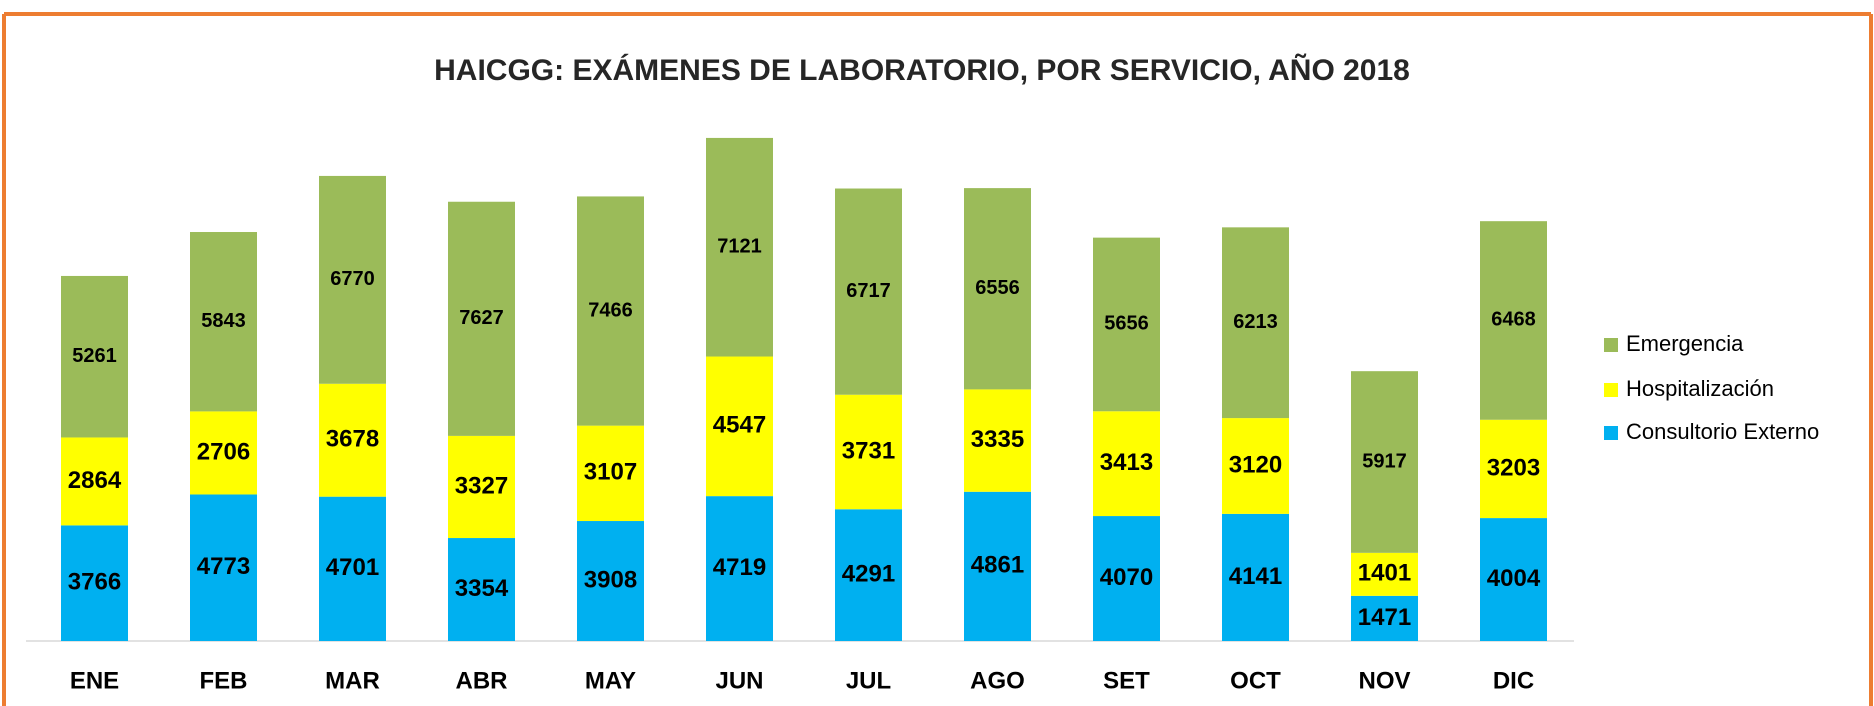 Image resolution: width=1874 pixels, height=706 pixels. I want to click on data-label: 5656, so click(1126, 324).